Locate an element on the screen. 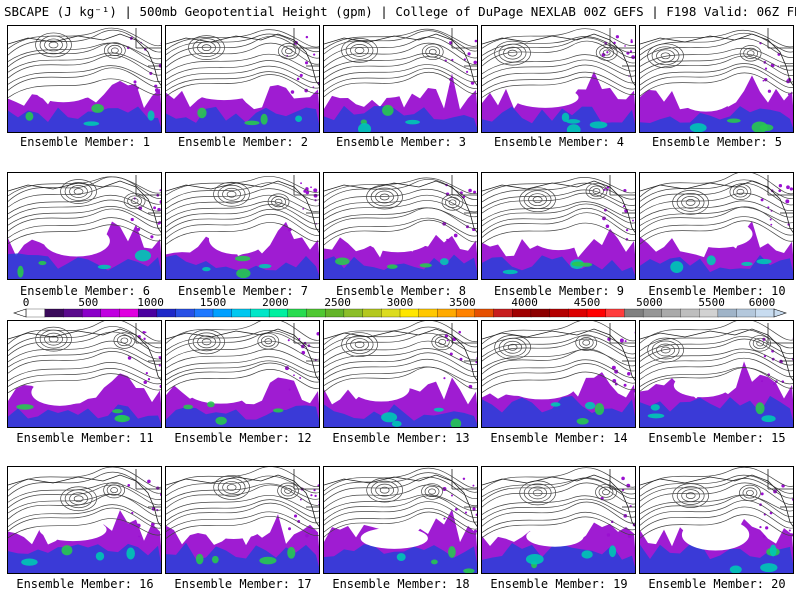 Image resolution: width=800 pixels, height=600 pixels. colorbar-tick-label: 3500 is located at coordinates (462, 302).